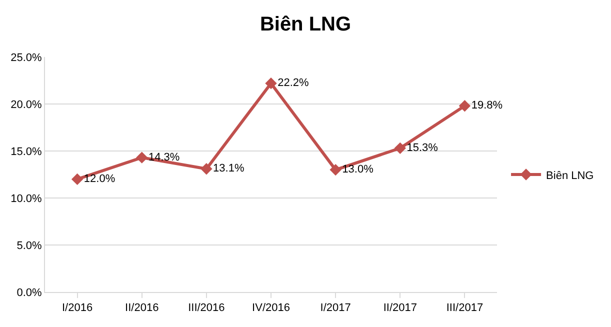 The height and width of the screenshot is (327, 611). I want to click on x-tick-label: II/2017, so click(400, 308).